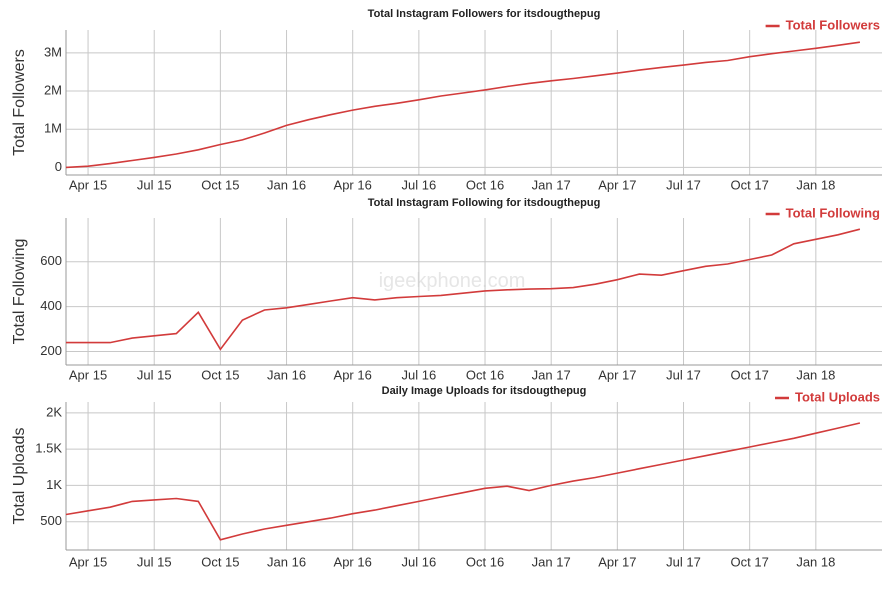 Image resolution: width=891 pixels, height=594 pixels. What do you see at coordinates (51, 305) in the screenshot?
I see `y-tick-label: 400` at bounding box center [51, 305].